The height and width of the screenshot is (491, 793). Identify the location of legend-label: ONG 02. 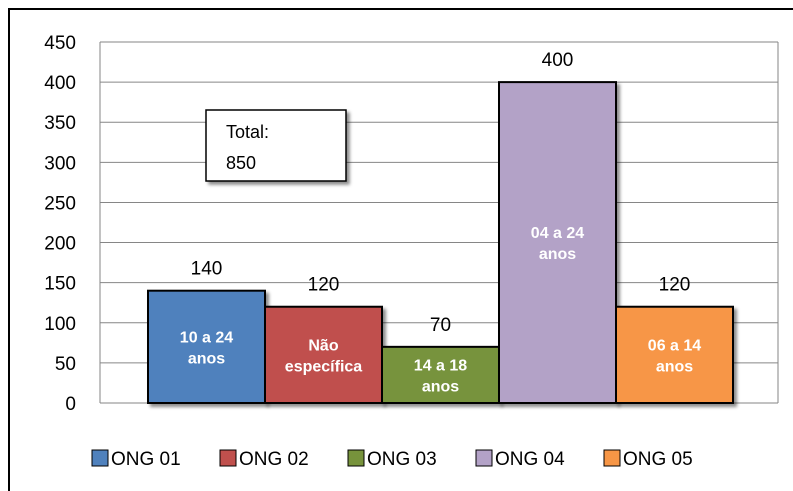
(274, 459).